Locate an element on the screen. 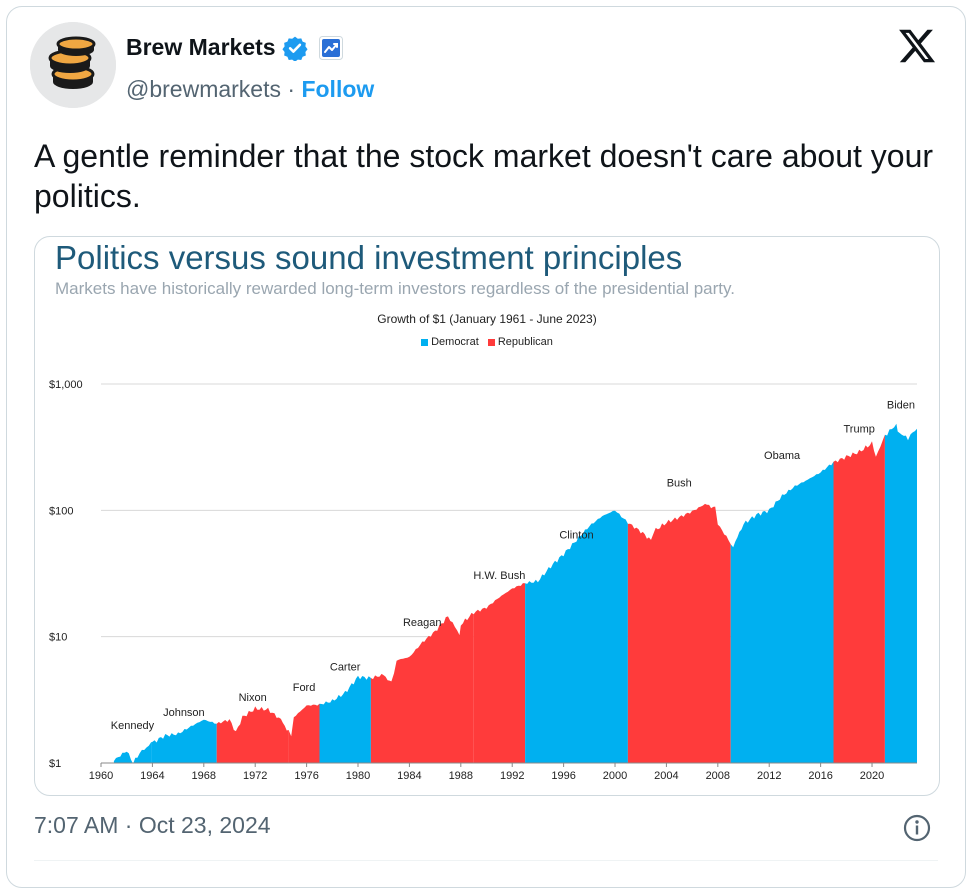 This screenshot has width=972, height=888. avatar is located at coordinates (73, 65).